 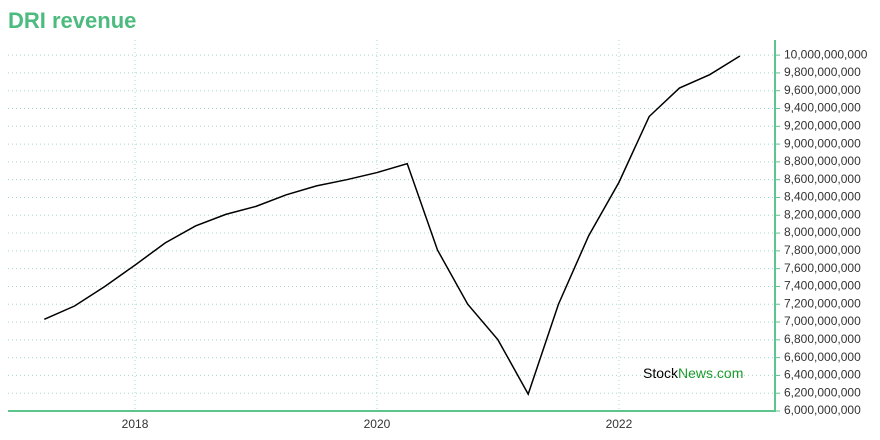 What do you see at coordinates (619, 424) in the screenshot?
I see `x-tick-label: 2022` at bounding box center [619, 424].